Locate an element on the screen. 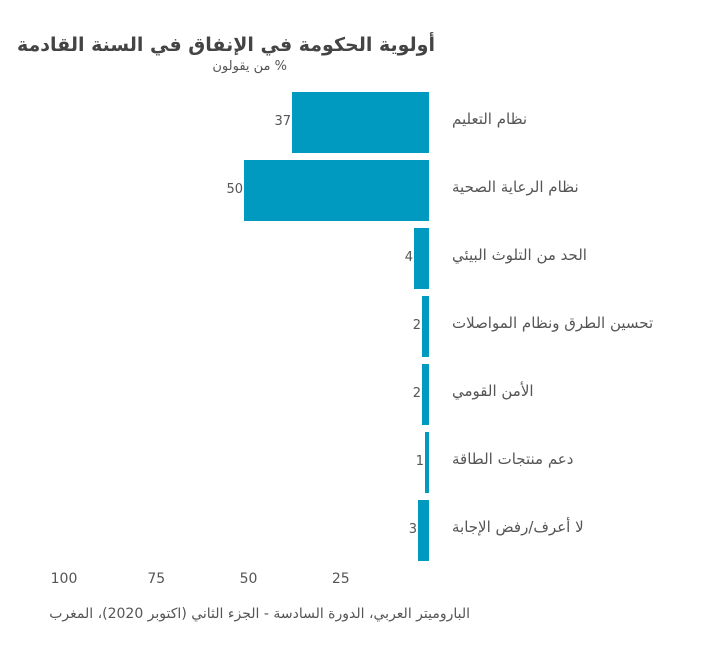 This screenshot has height=667, width=722. category-label: الأمن القومي is located at coordinates (493, 391).